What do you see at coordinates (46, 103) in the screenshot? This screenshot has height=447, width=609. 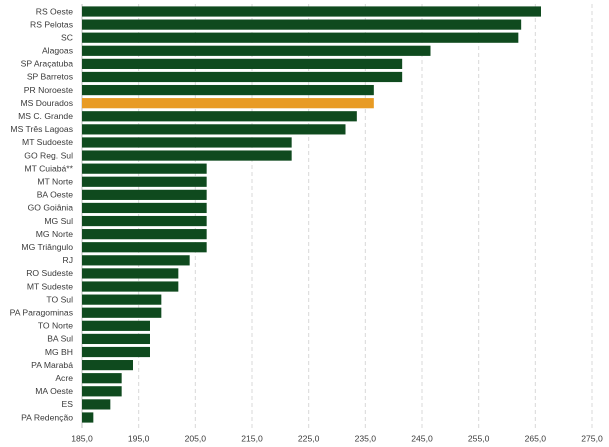 I see `category-label: MS Dourados` at bounding box center [46, 103].